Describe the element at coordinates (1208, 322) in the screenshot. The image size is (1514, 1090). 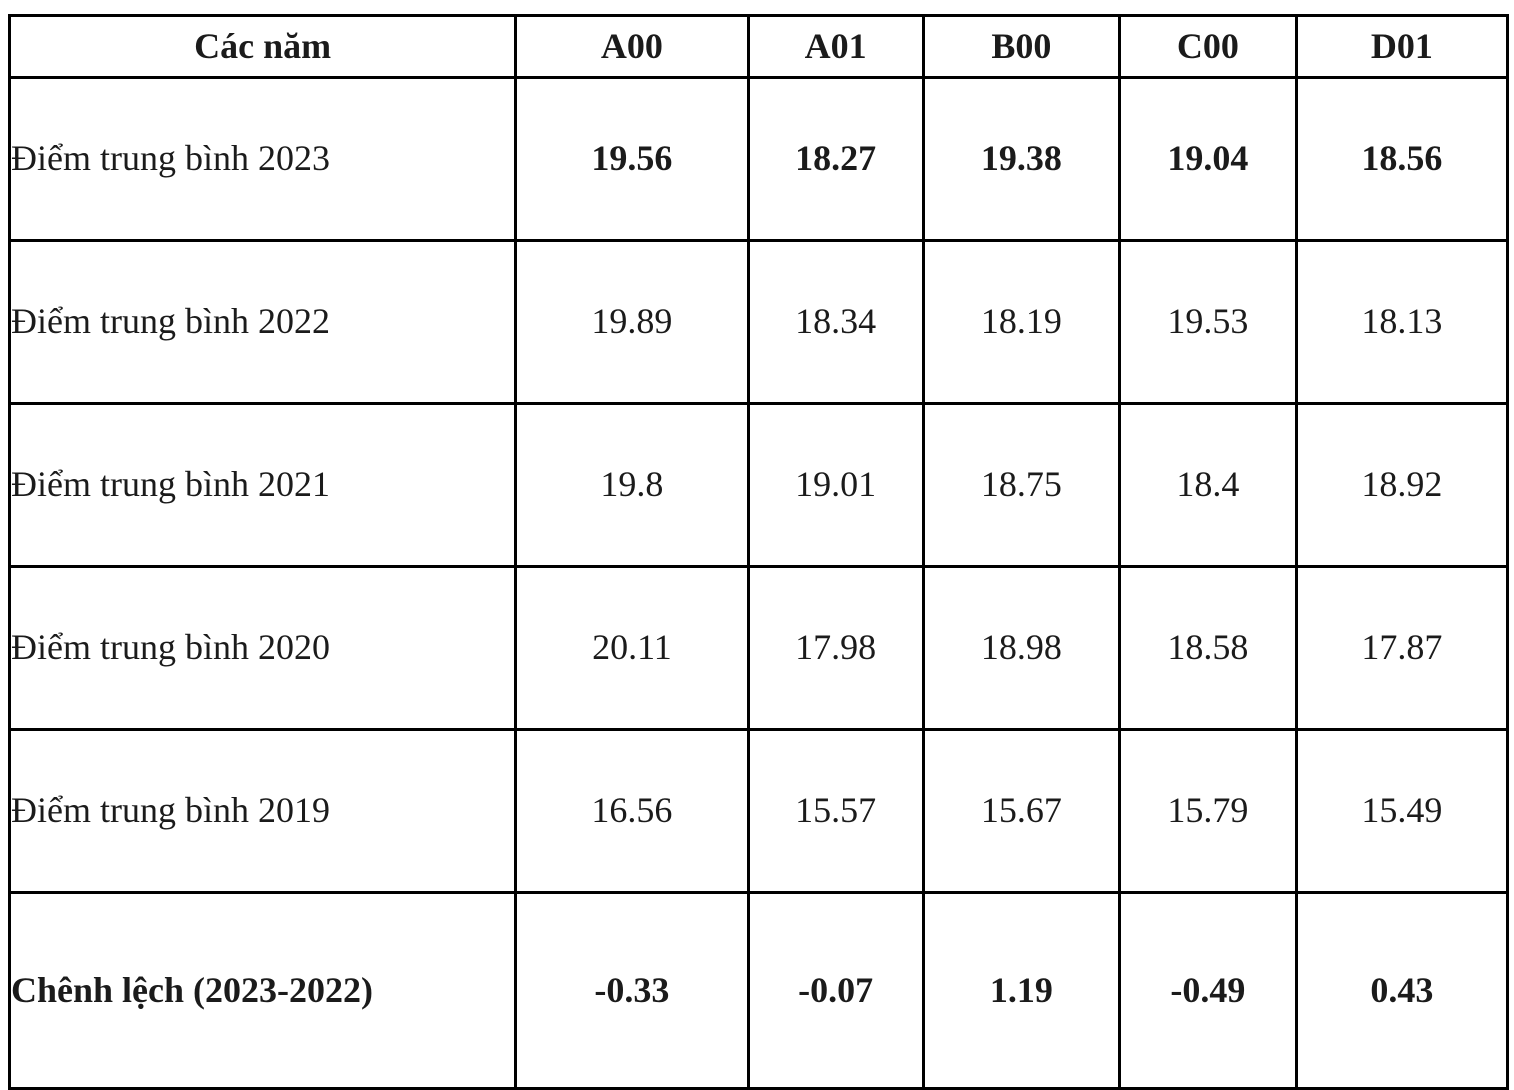
I see `avg-2022-c00: 19.53` at that location.